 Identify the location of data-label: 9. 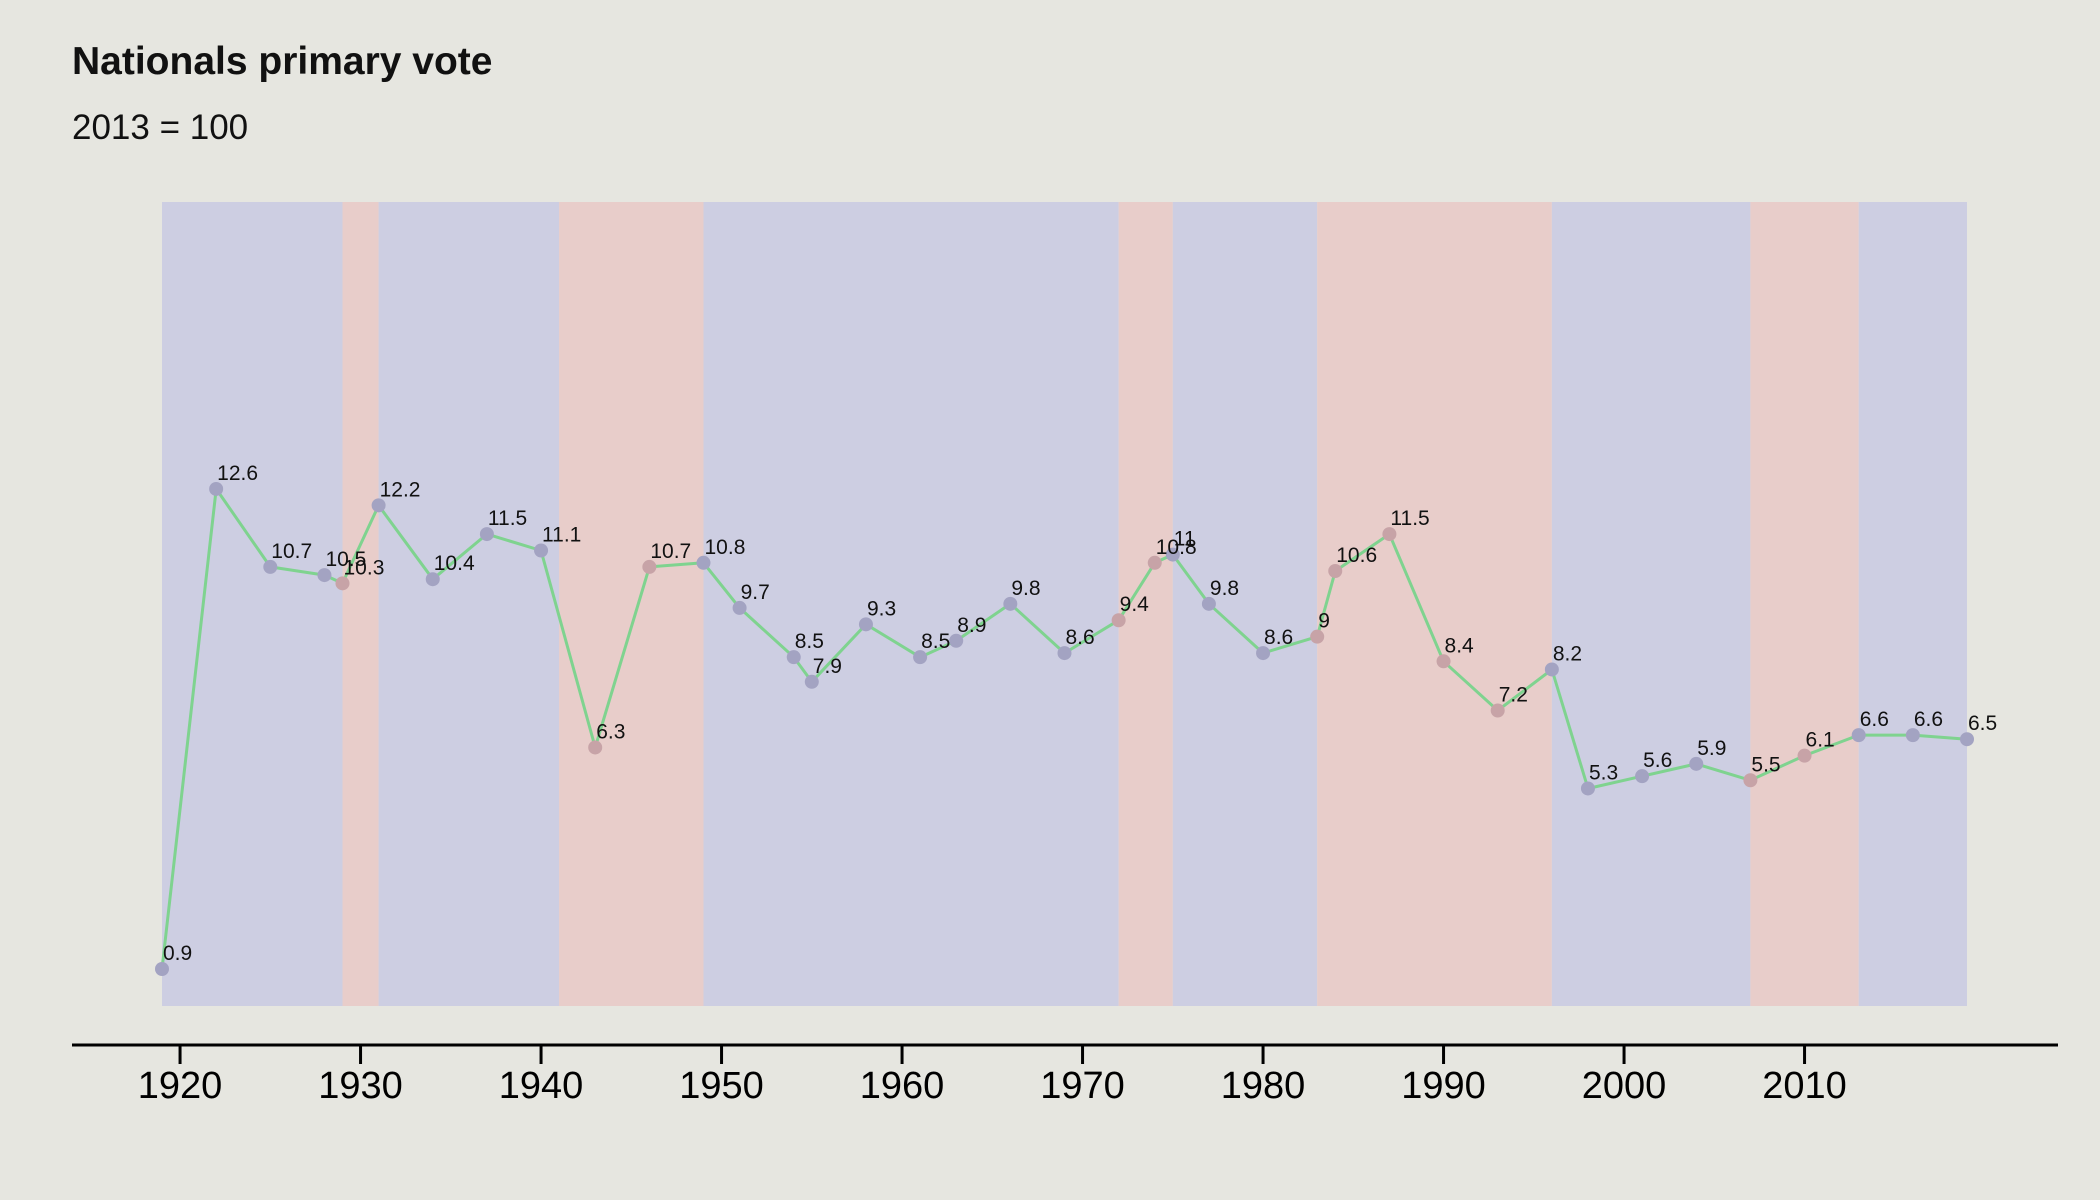
(1324, 621).